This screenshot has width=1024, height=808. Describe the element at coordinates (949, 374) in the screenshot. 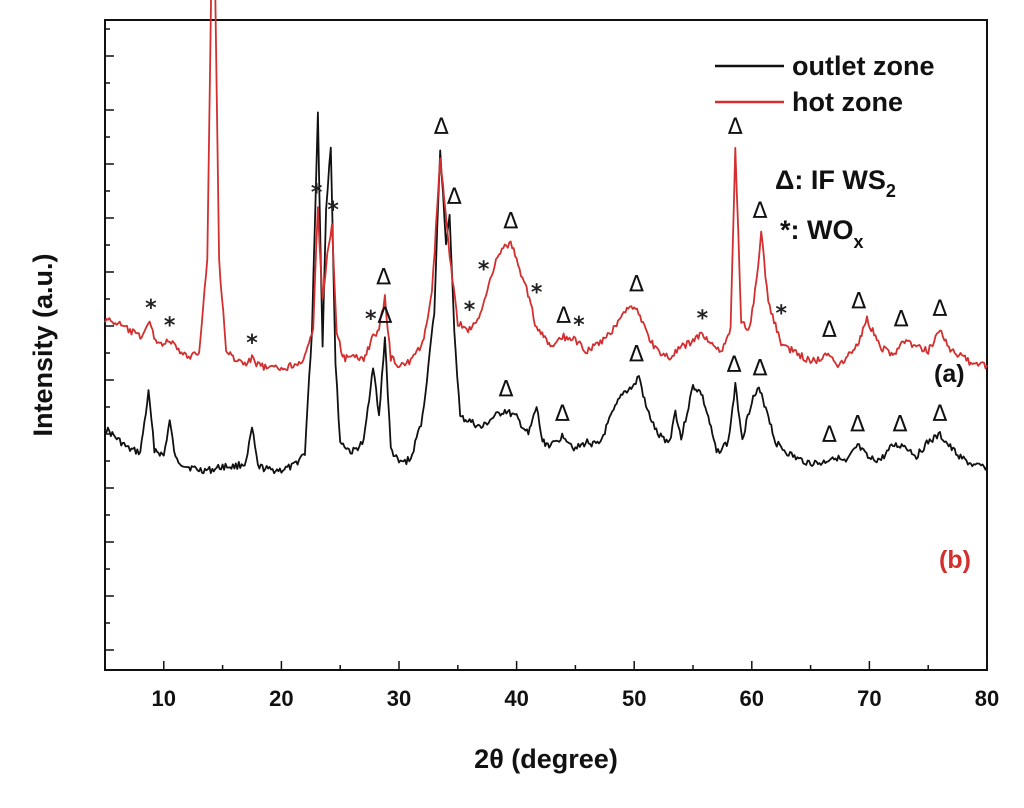

I see `series-label-a: (a)` at that location.